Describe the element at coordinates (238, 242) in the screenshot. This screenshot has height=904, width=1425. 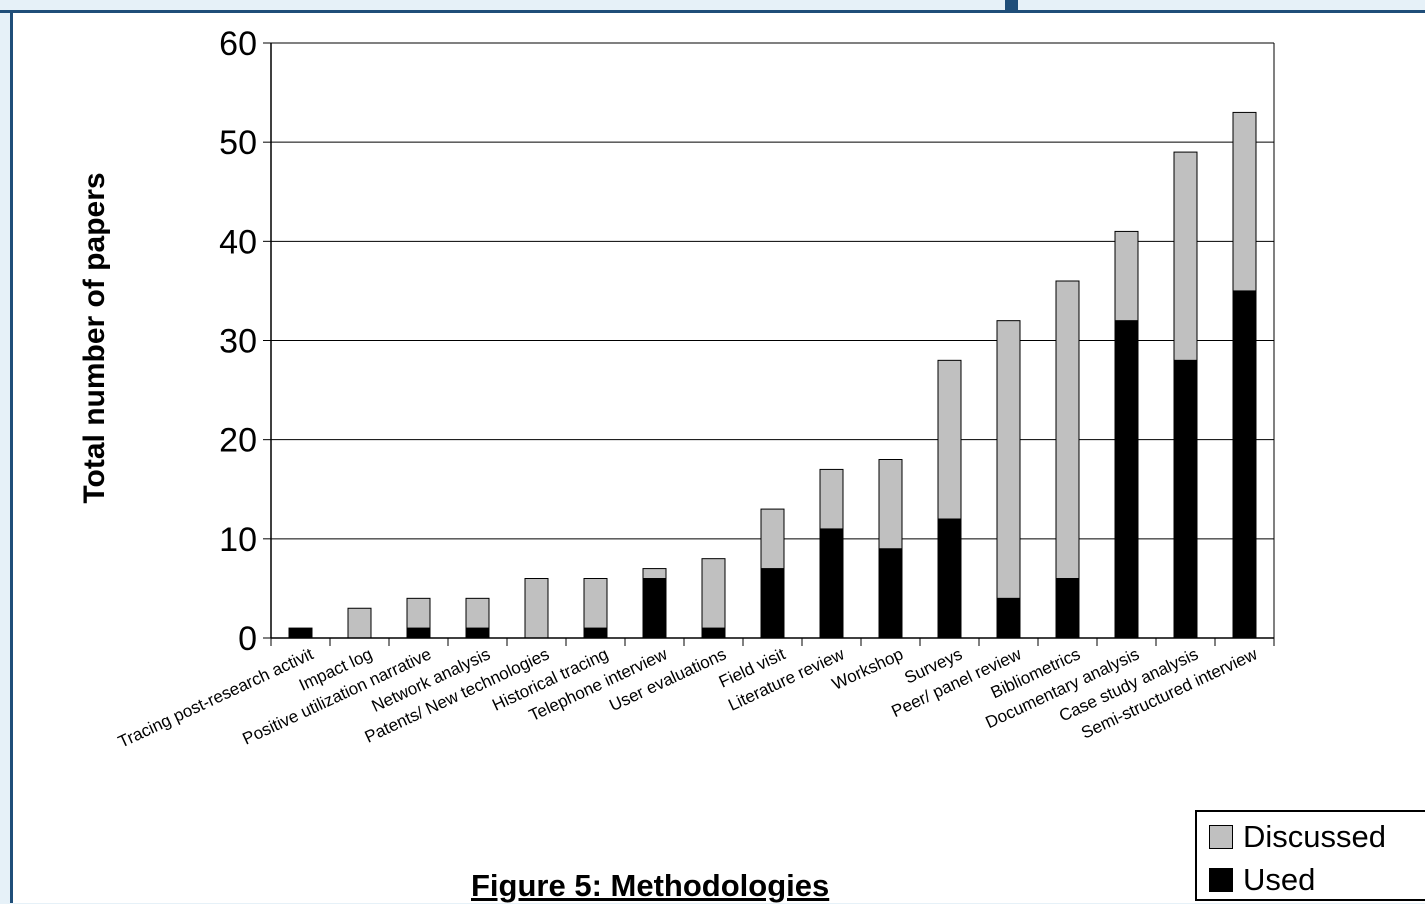
I see `y-tick-label: 40` at that location.